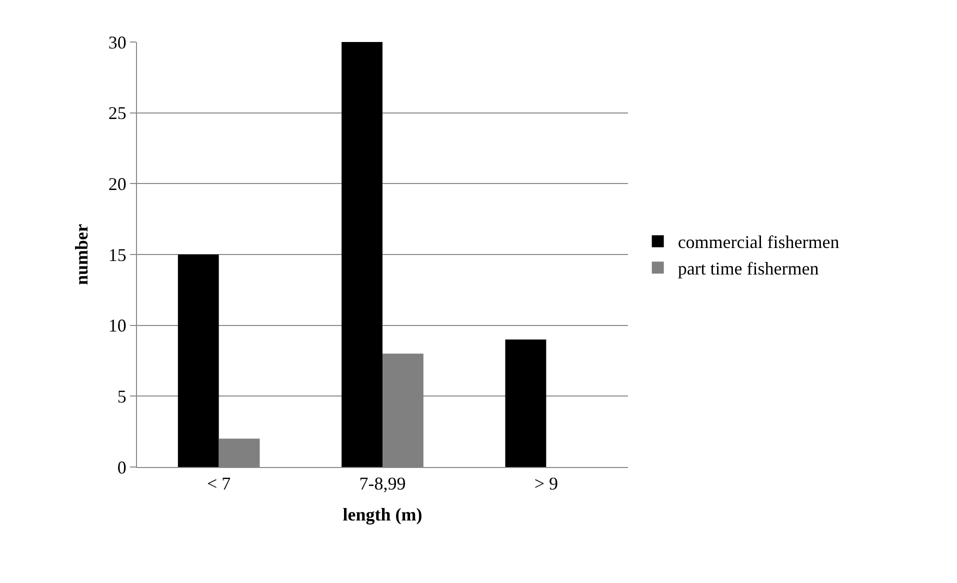  What do you see at coordinates (82, 255) in the screenshot?
I see `y-axis-title: number` at bounding box center [82, 255].